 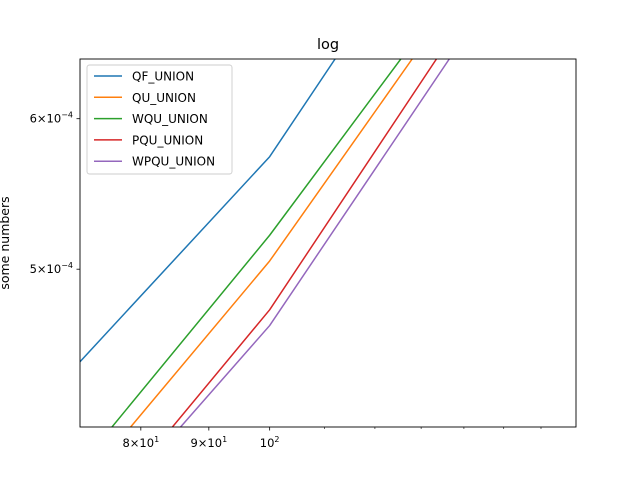 What do you see at coordinates (164, 98) in the screenshot?
I see `legend-label-qu-union: QU_UNION` at bounding box center [164, 98].